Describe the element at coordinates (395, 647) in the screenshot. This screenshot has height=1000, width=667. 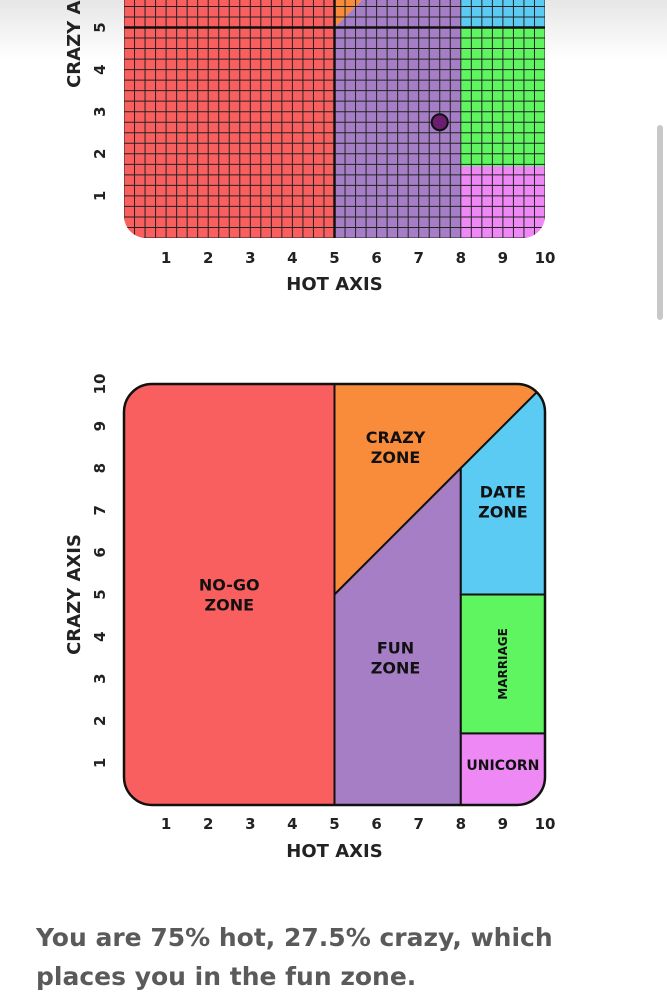
I see `zone-fun-label: FUN` at that location.